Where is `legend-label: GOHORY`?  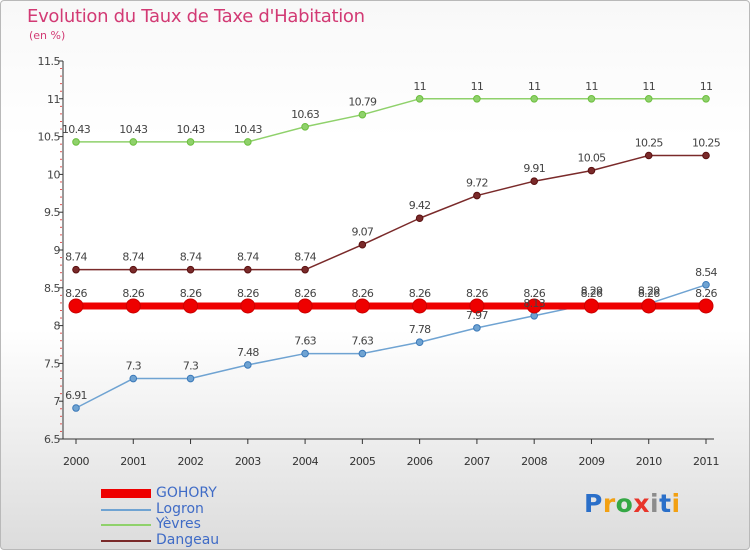 legend-label: GOHORY is located at coordinates (186, 493).